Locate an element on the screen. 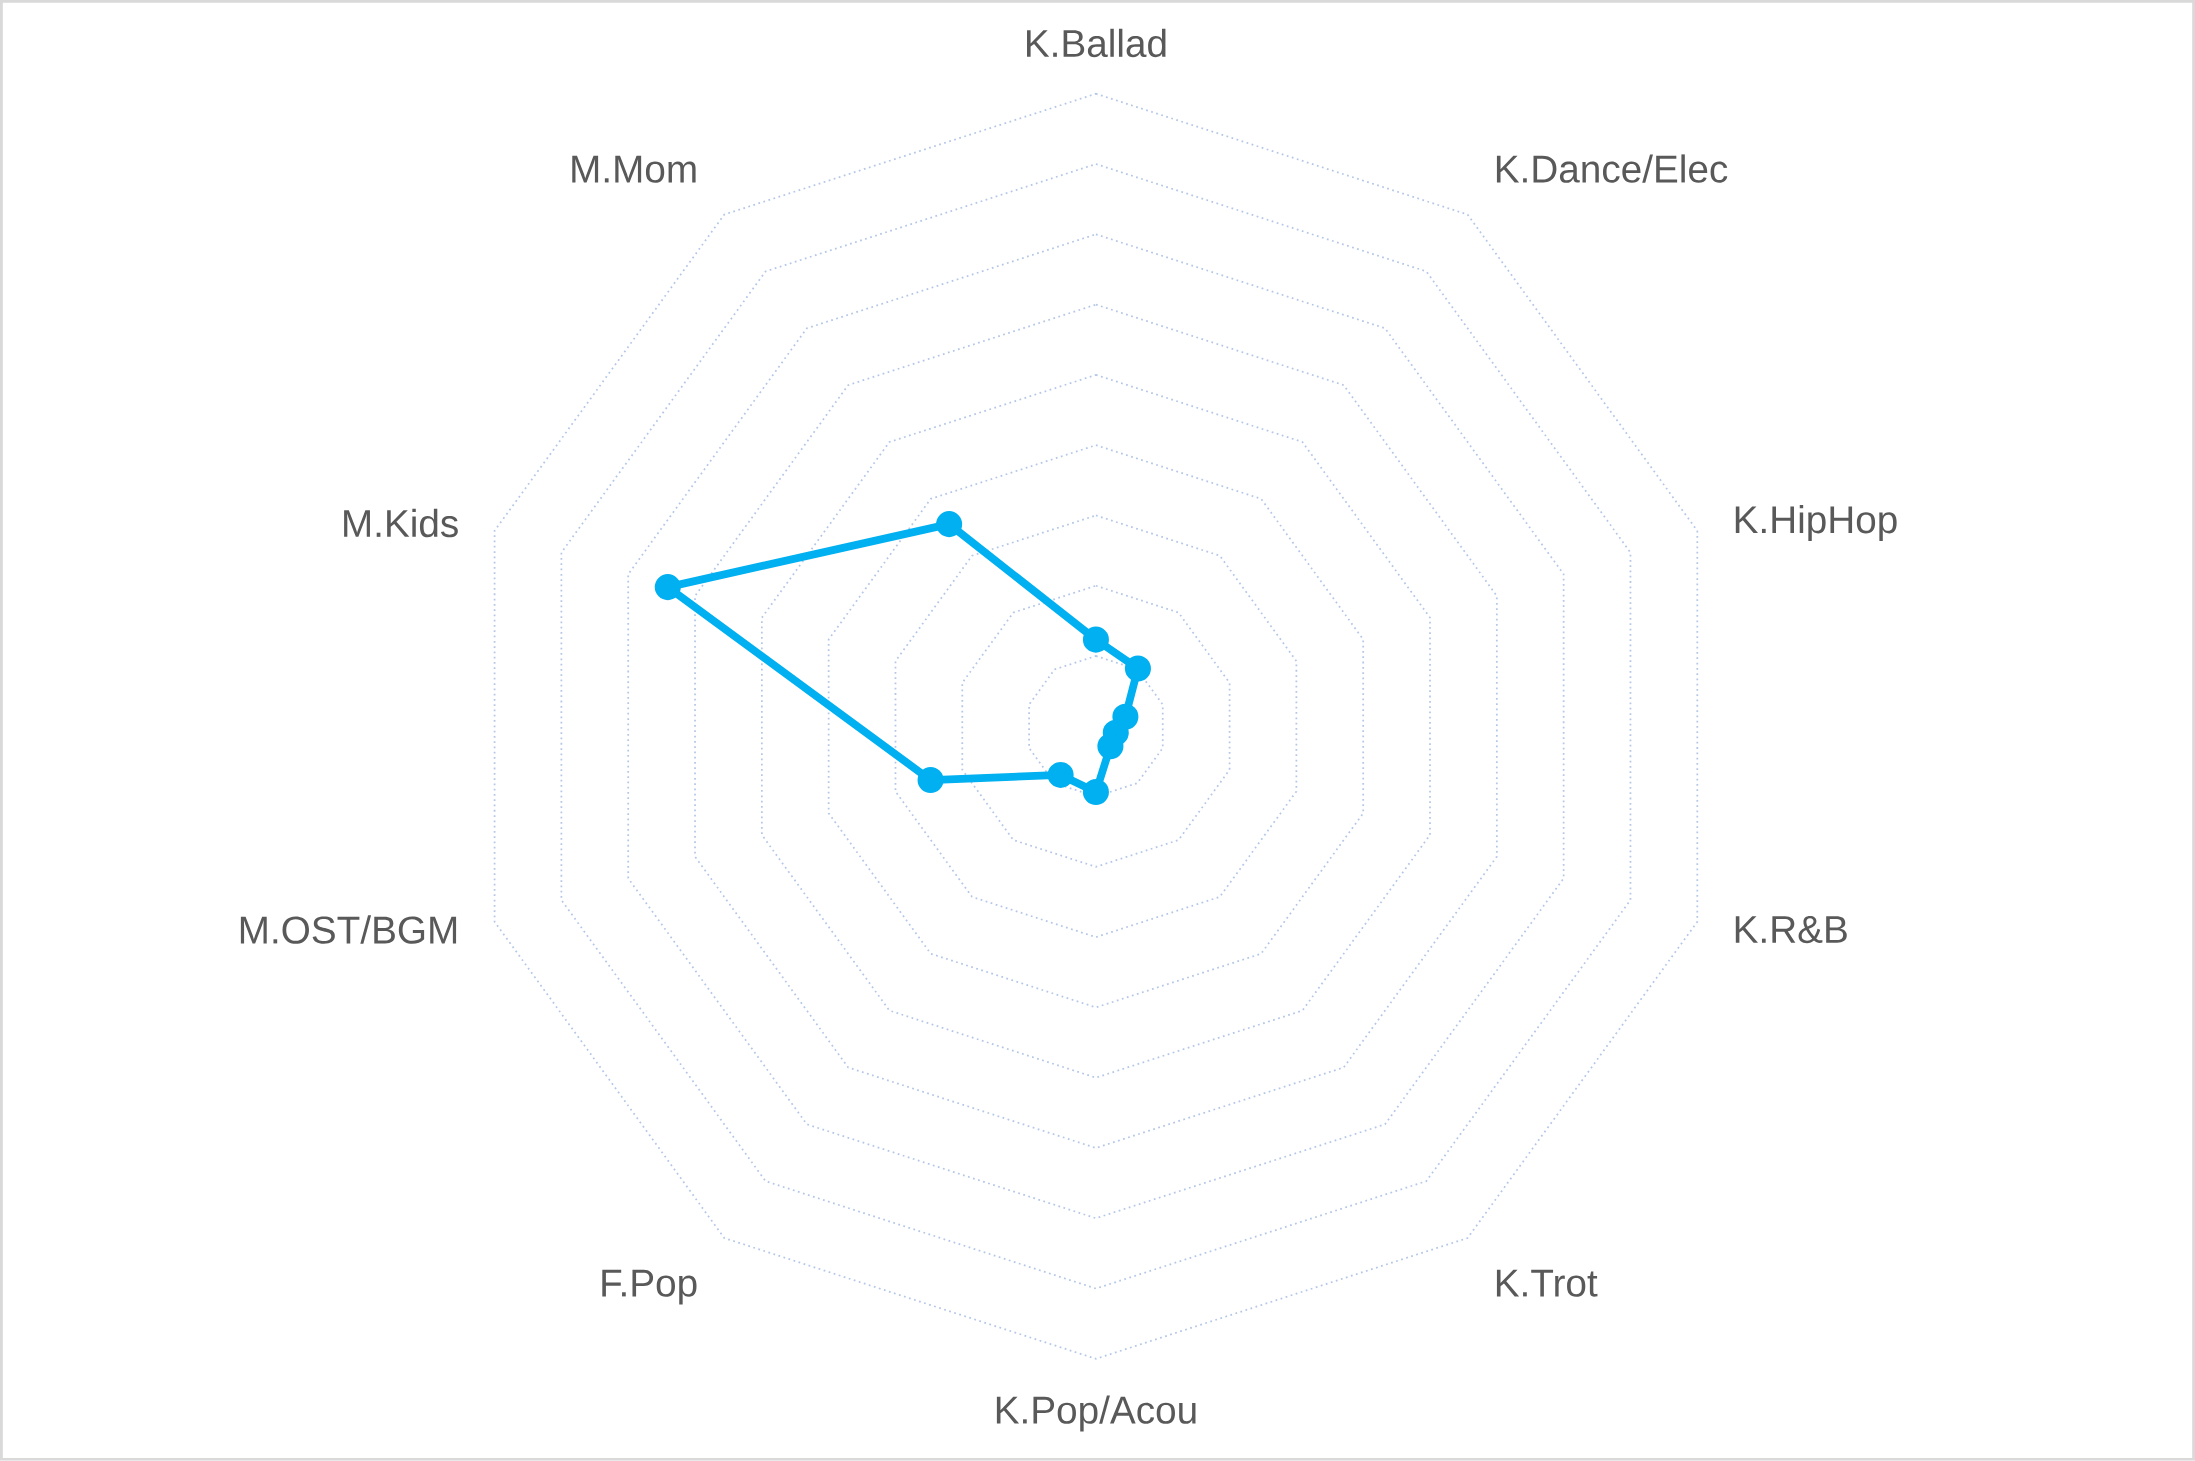 The height and width of the screenshot is (1461, 2195). spoke-label: K.Pop/Acou is located at coordinates (1096, 1413).